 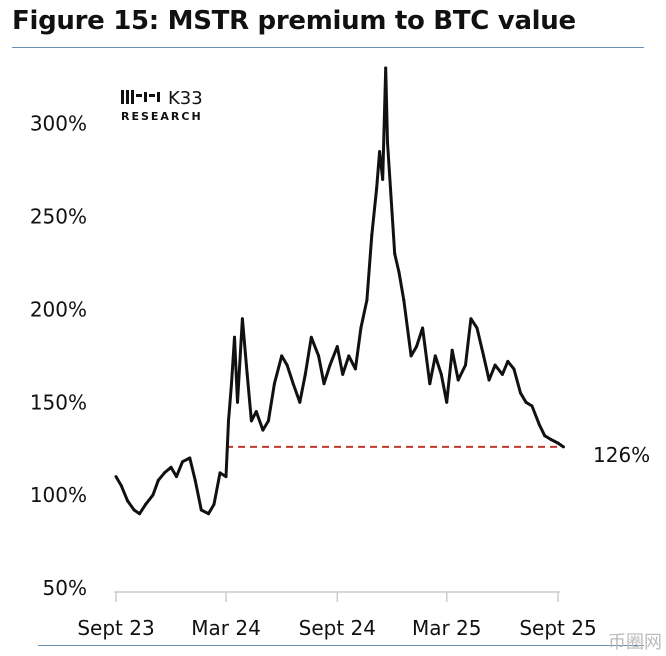 I want to click on x-axis: Sept 23 Mar 24 Sept 24 Mar 25 Sept 25, so click(x=337, y=615).